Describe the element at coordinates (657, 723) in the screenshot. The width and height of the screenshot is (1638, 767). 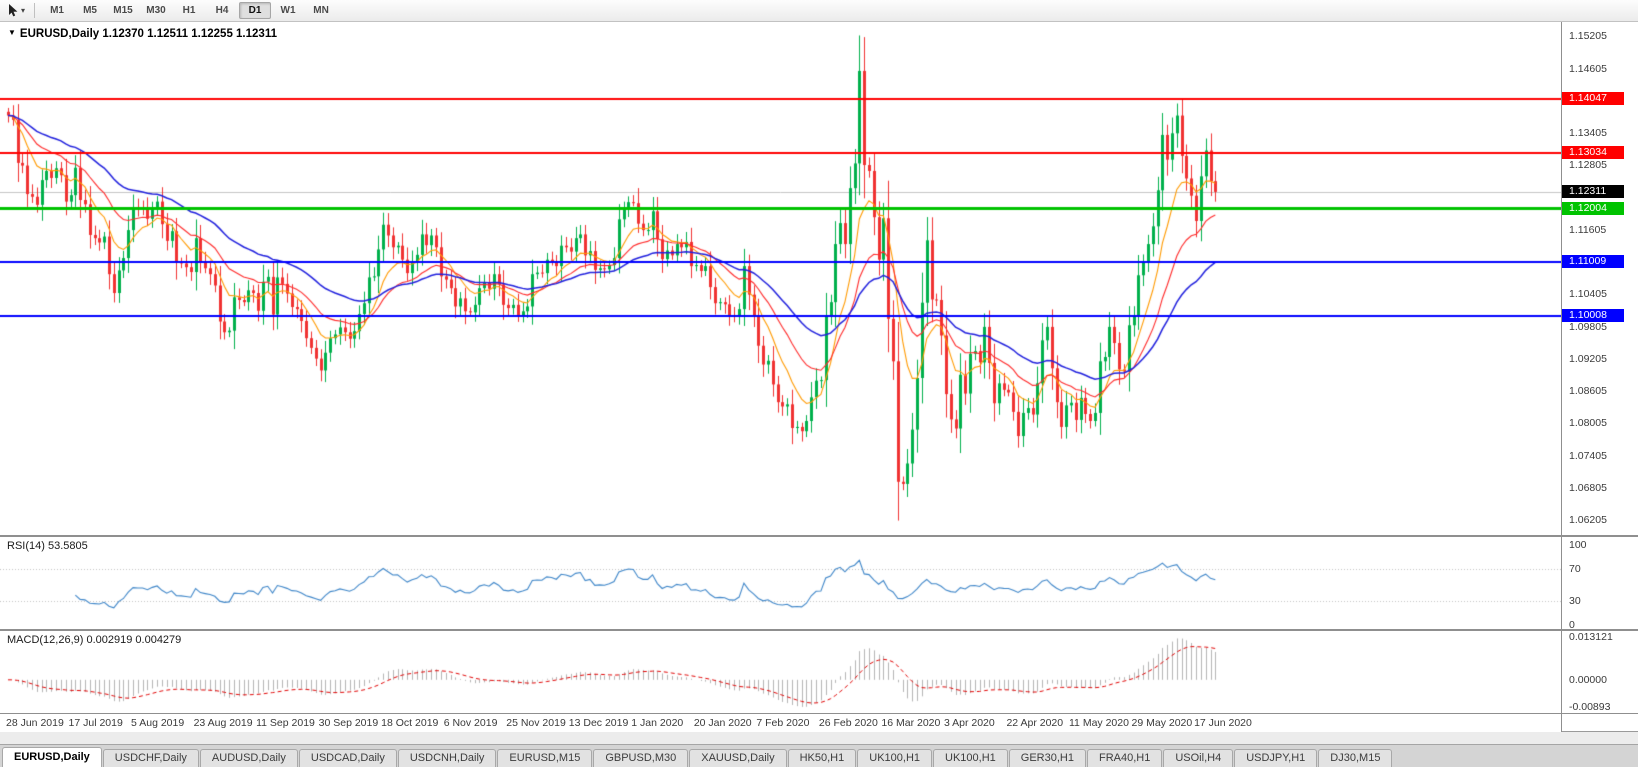
I see `time-axis-label: 1 Jan 2020` at that location.